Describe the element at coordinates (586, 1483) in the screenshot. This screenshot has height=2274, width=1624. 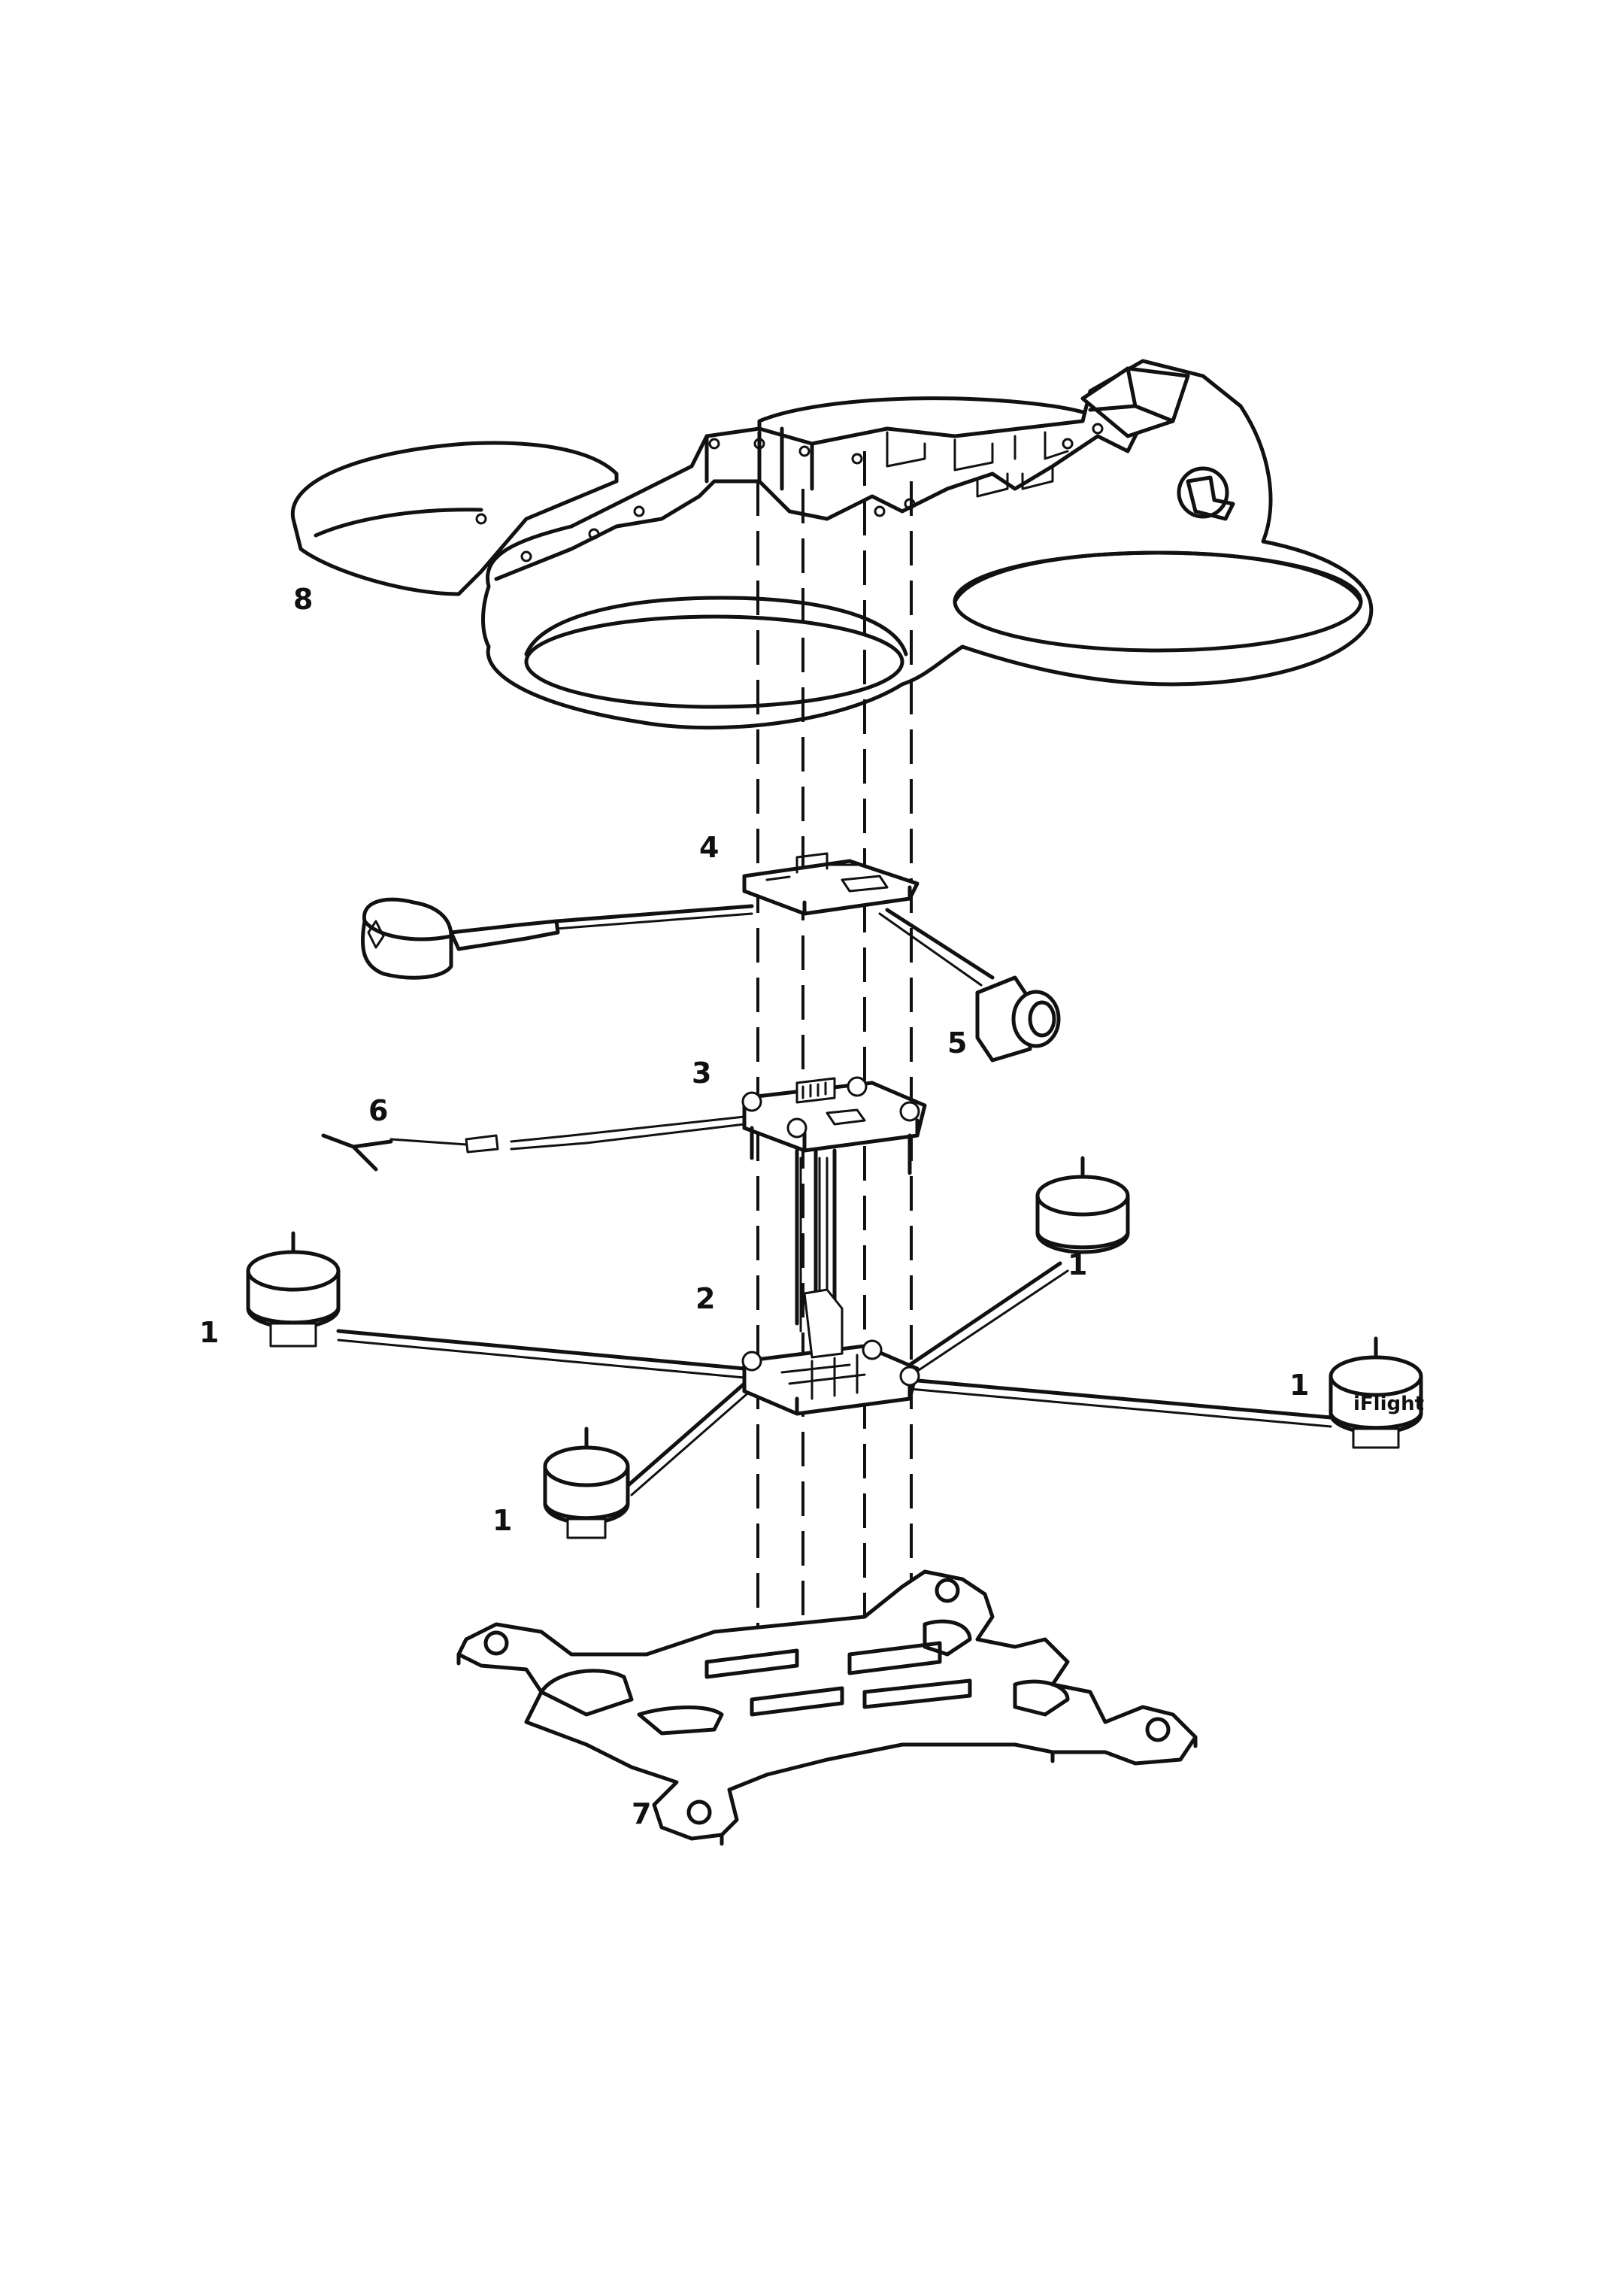
I see `motor-back-left` at that location.